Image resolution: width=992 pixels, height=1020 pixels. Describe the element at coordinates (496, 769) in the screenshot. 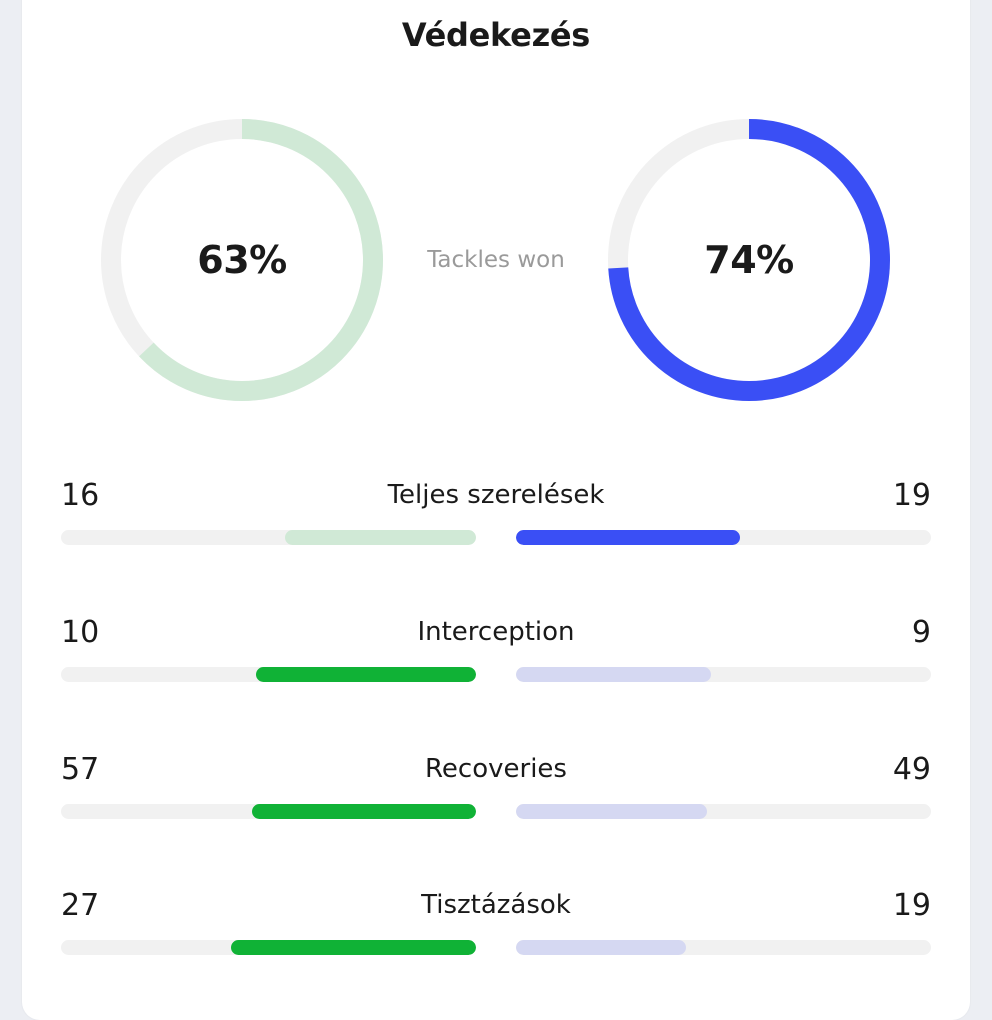

I see `stat-label: Recoveries` at that location.